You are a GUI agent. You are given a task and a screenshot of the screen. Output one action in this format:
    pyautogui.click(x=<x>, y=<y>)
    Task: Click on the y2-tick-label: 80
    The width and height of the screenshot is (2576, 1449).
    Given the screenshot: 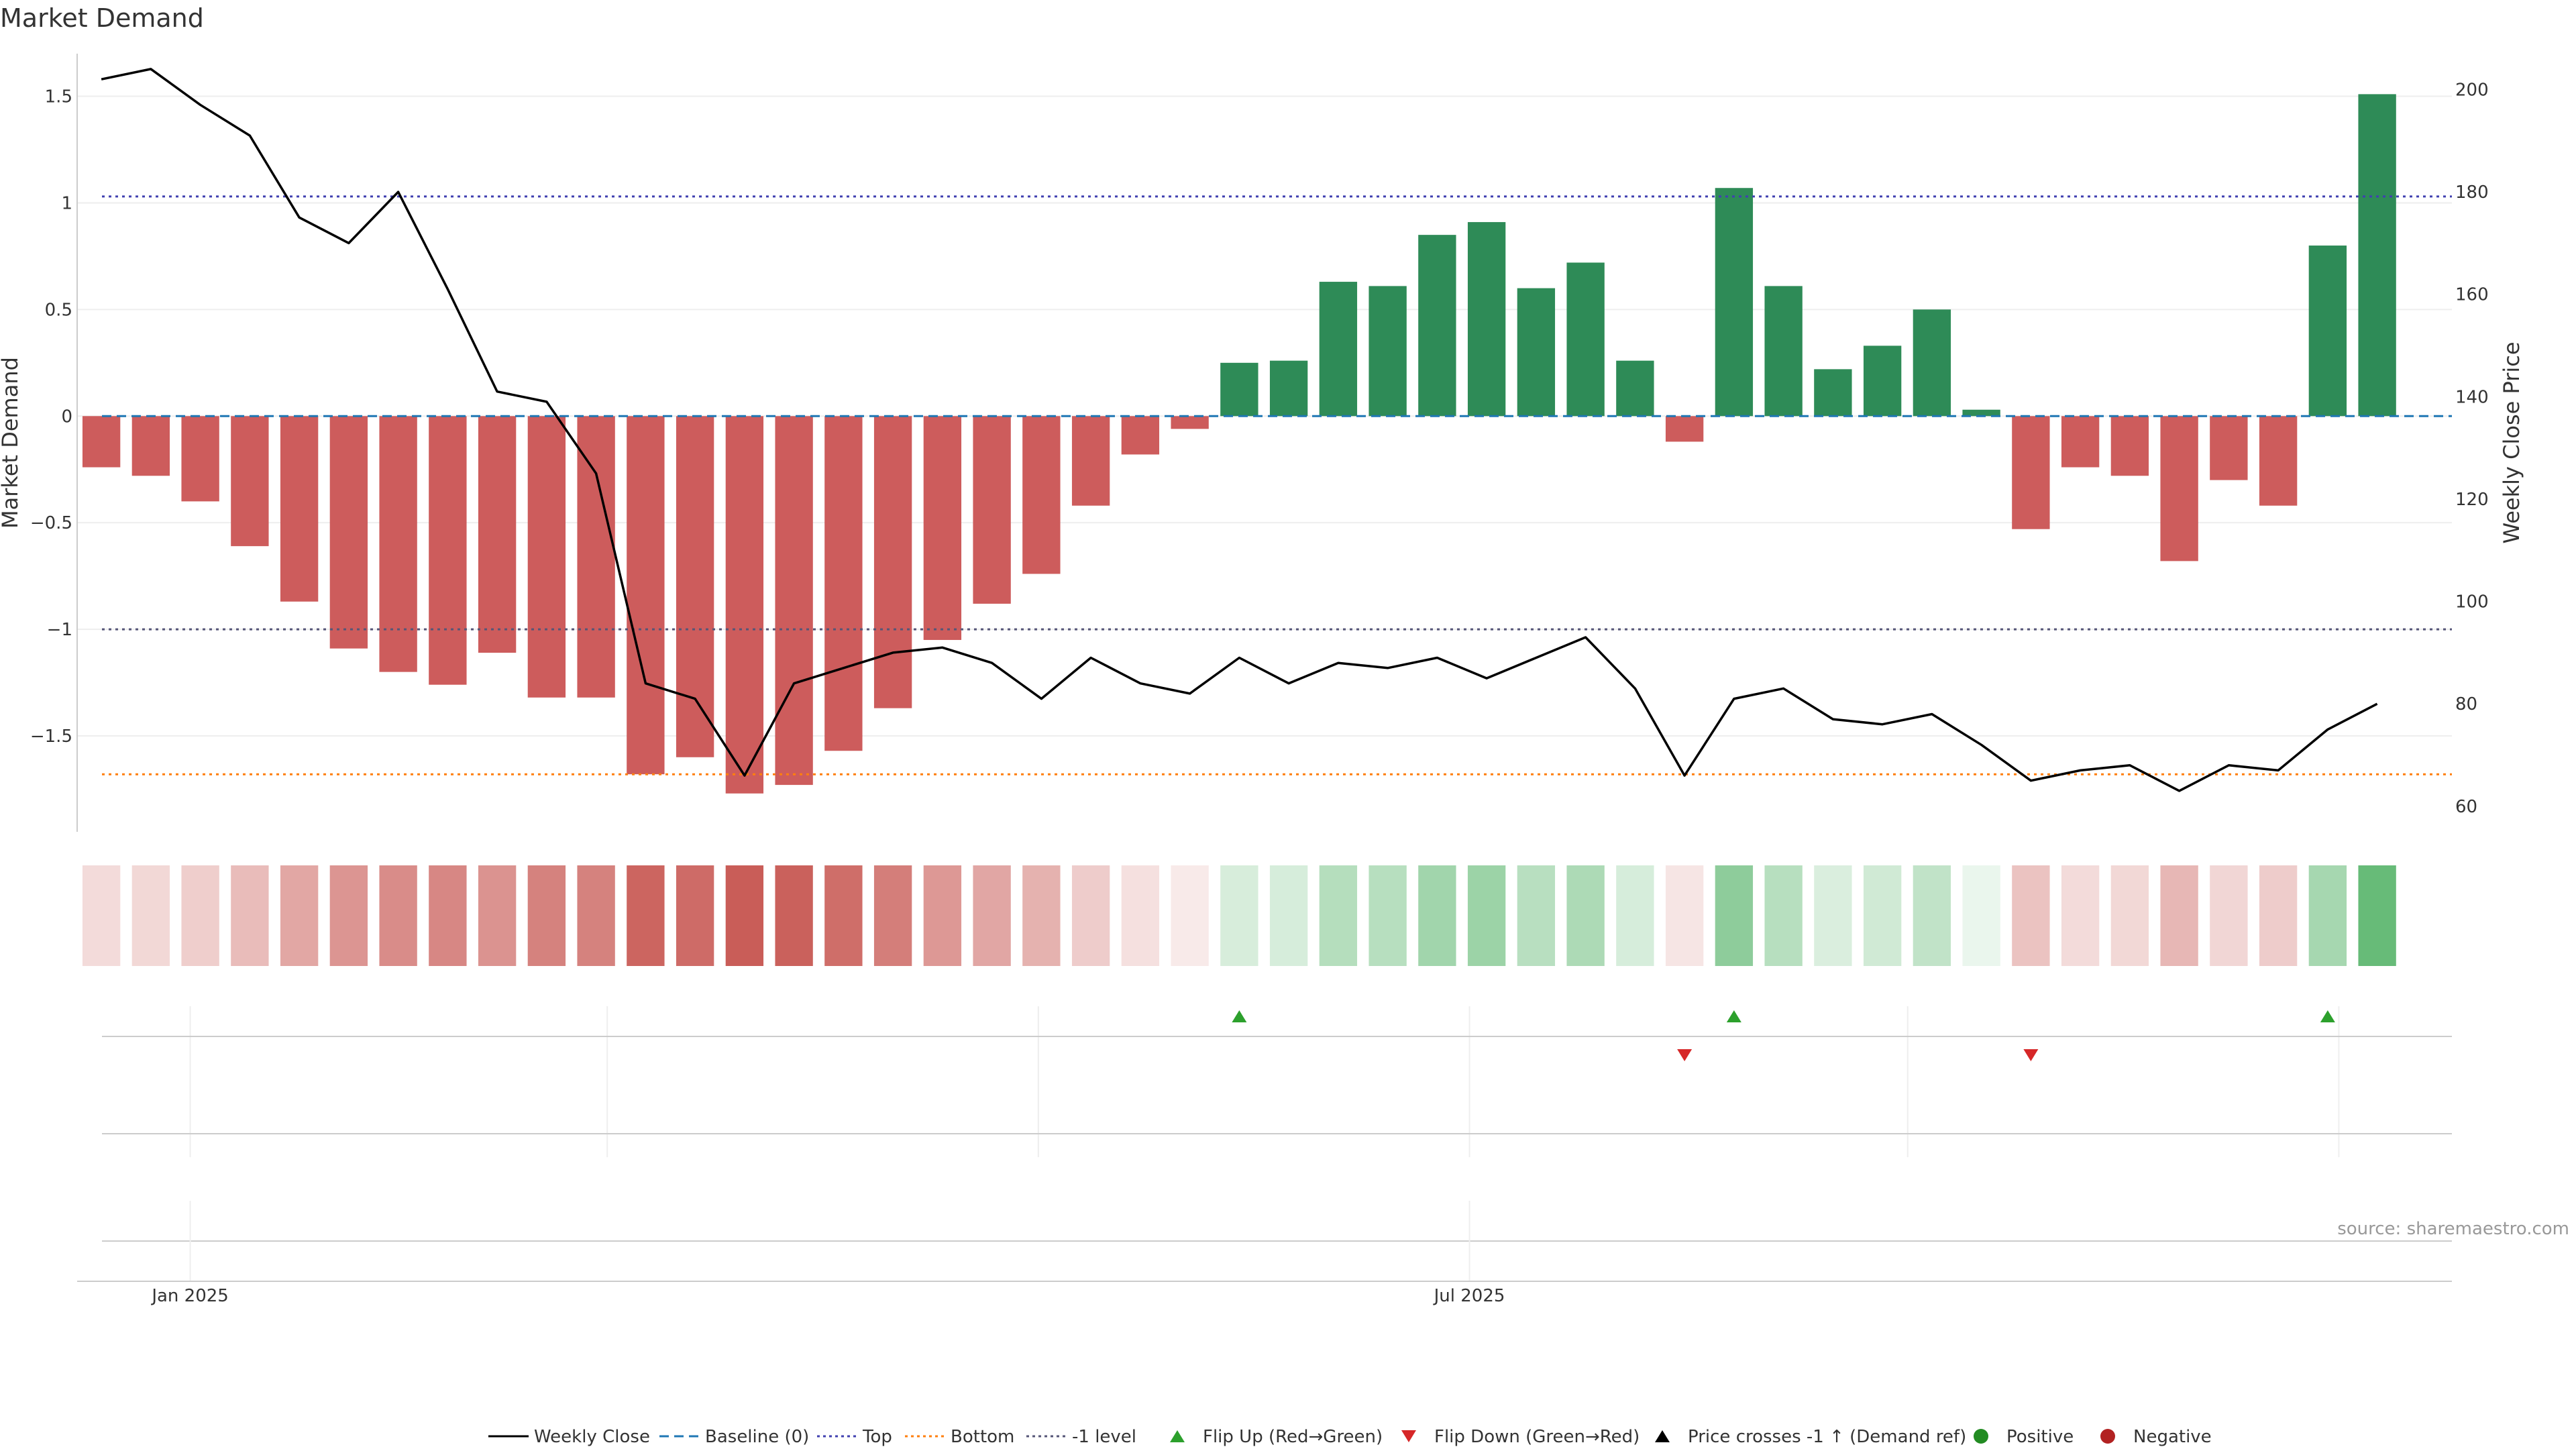 What is the action you would take?
    pyautogui.click(x=2466, y=704)
    